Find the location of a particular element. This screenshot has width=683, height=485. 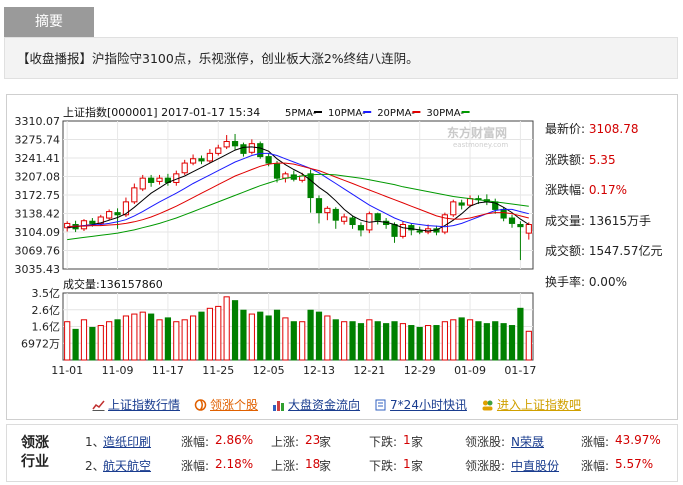

doc-icon is located at coordinates (380, 405).